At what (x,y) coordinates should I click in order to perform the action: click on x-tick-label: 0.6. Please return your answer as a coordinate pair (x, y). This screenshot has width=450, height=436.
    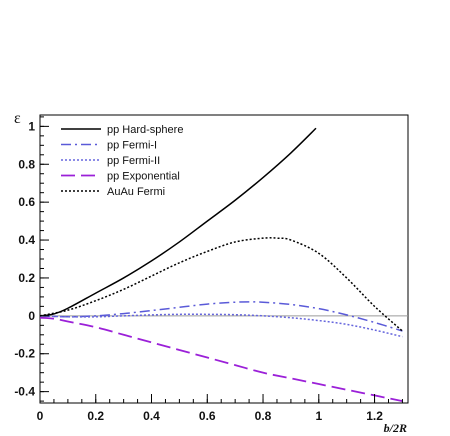
    Looking at the image, I should click on (207, 416).